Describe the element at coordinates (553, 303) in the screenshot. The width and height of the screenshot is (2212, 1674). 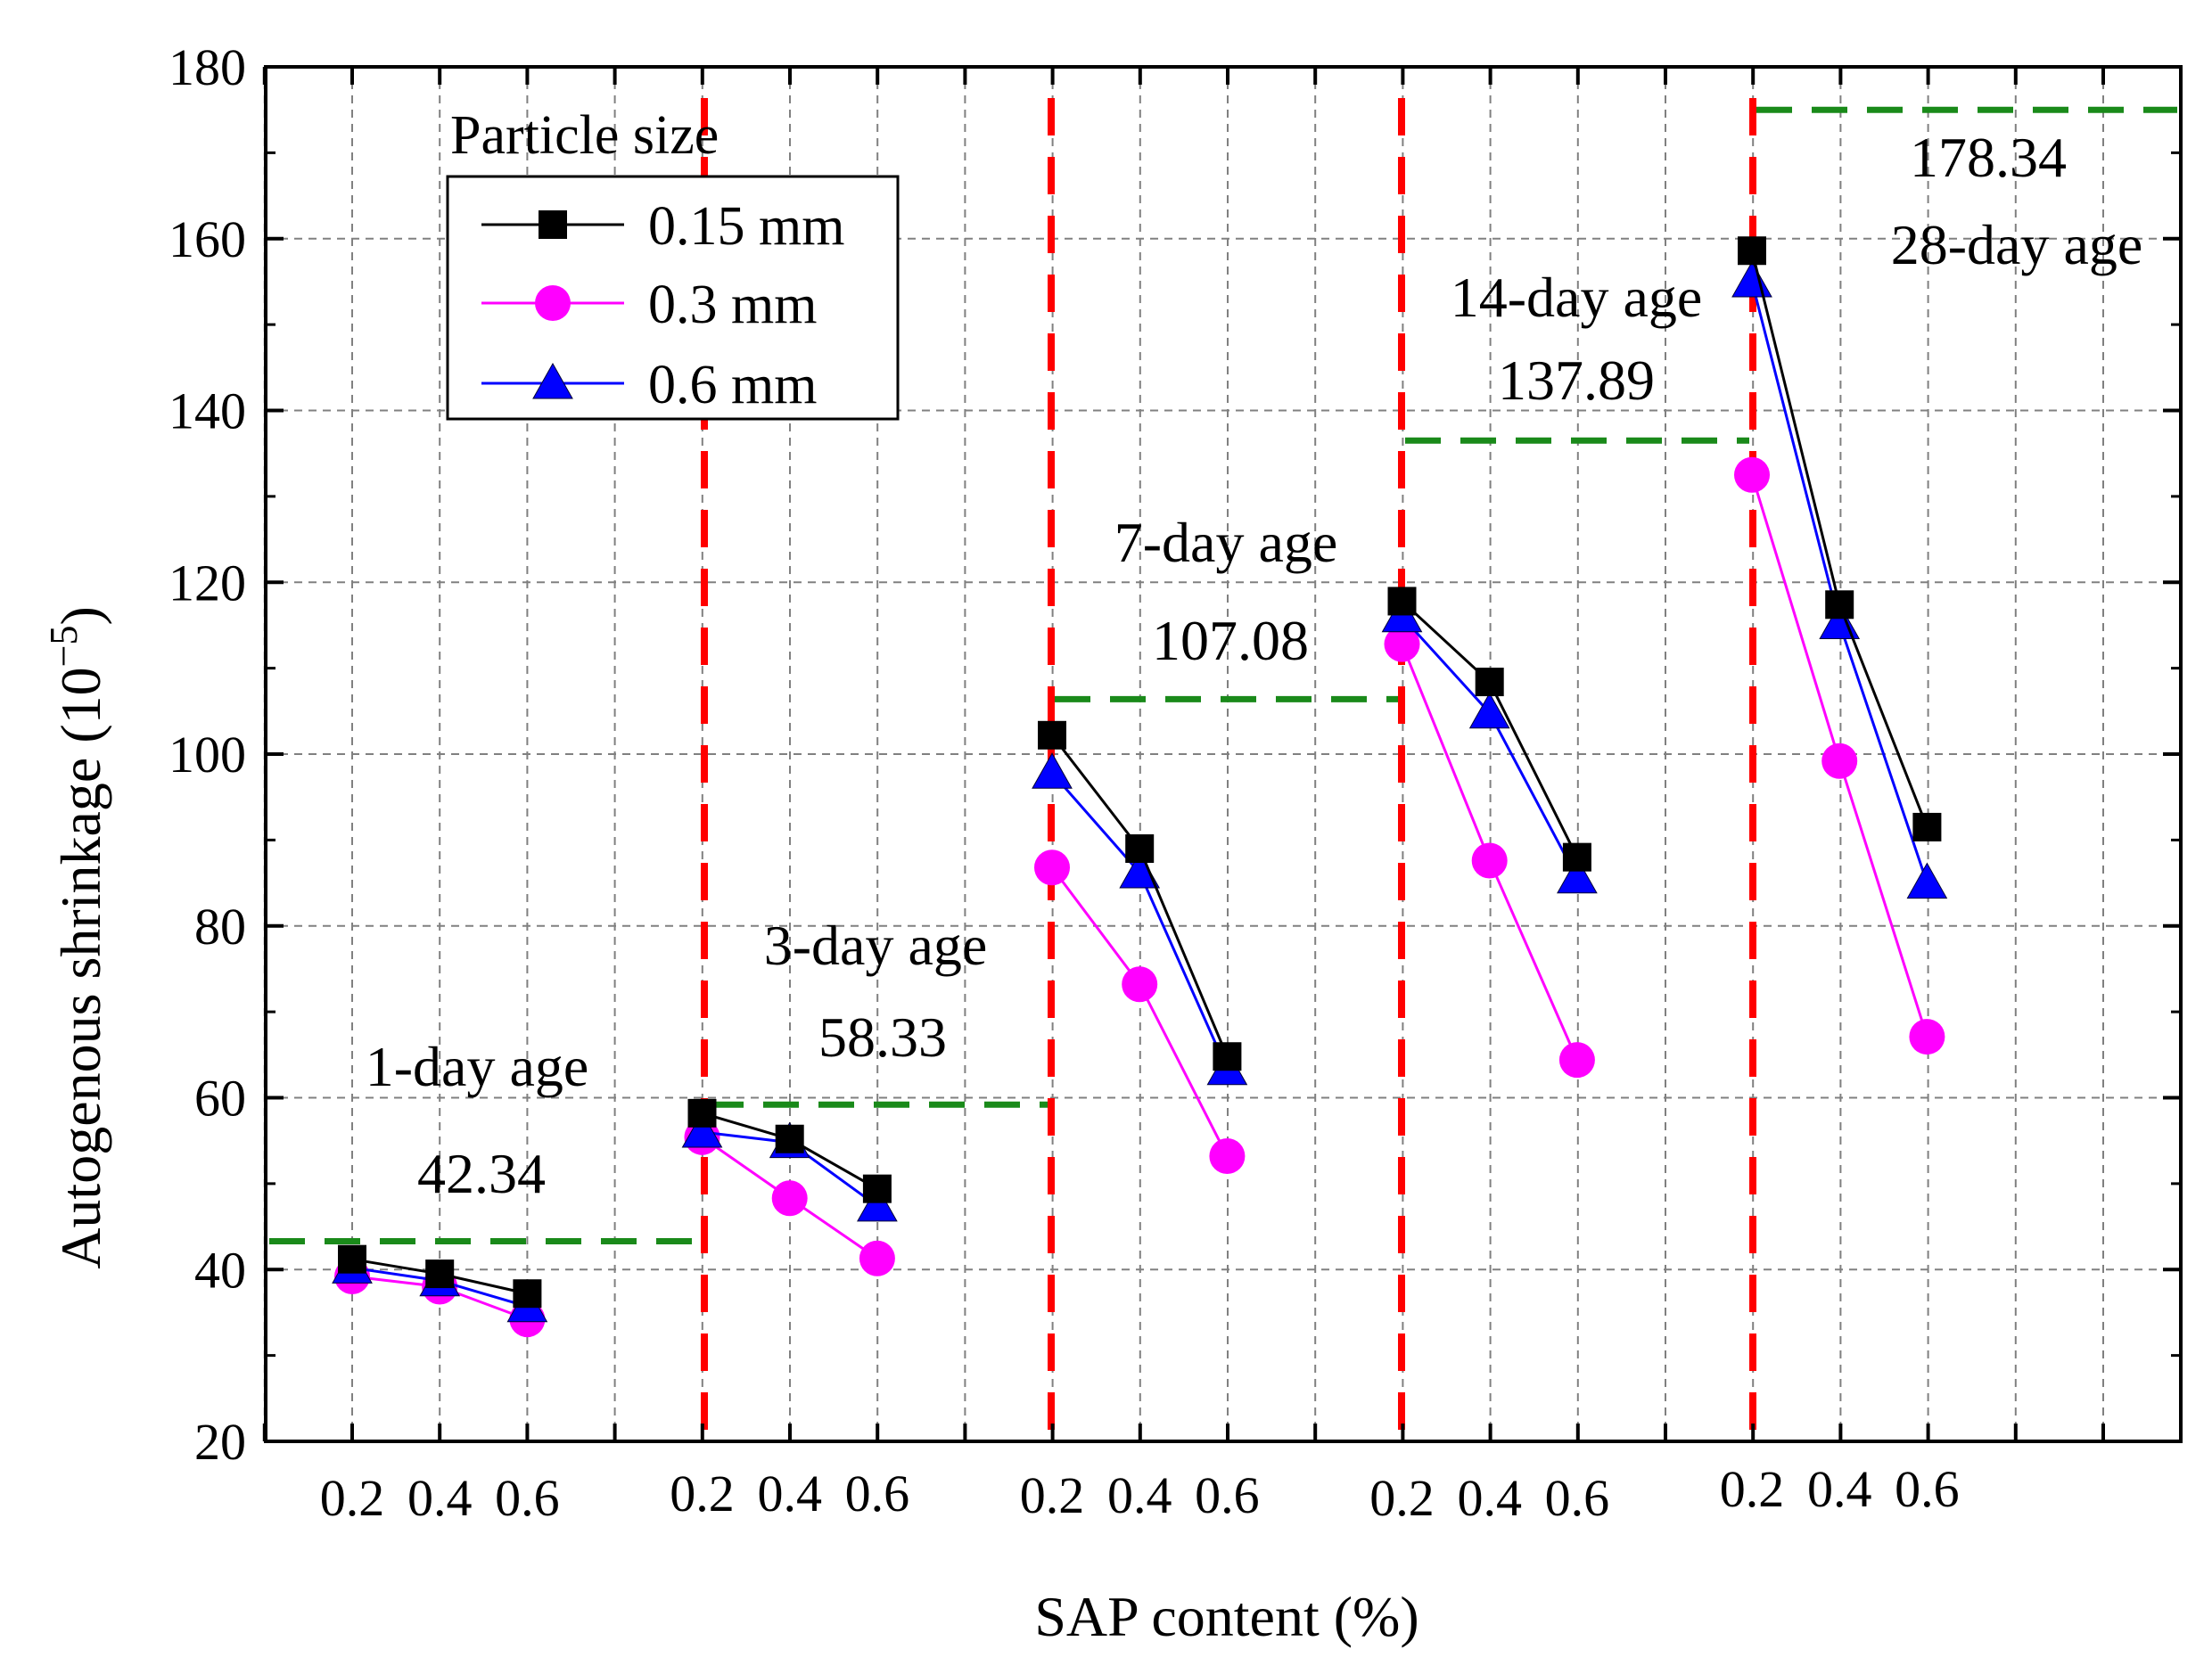
I see `legend-marker-circle` at that location.